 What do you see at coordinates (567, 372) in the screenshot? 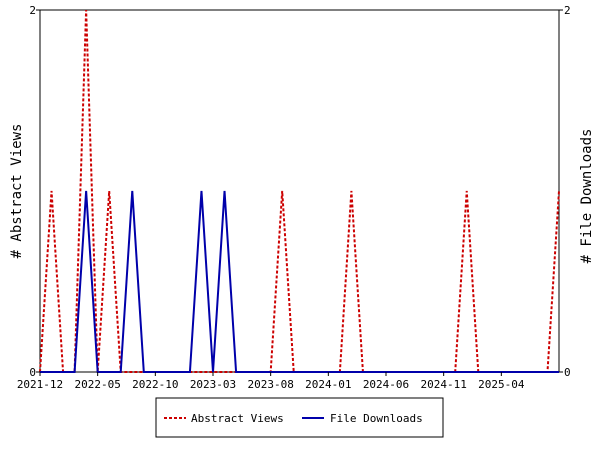
I see `y-right-tick-label: 0` at bounding box center [567, 372].